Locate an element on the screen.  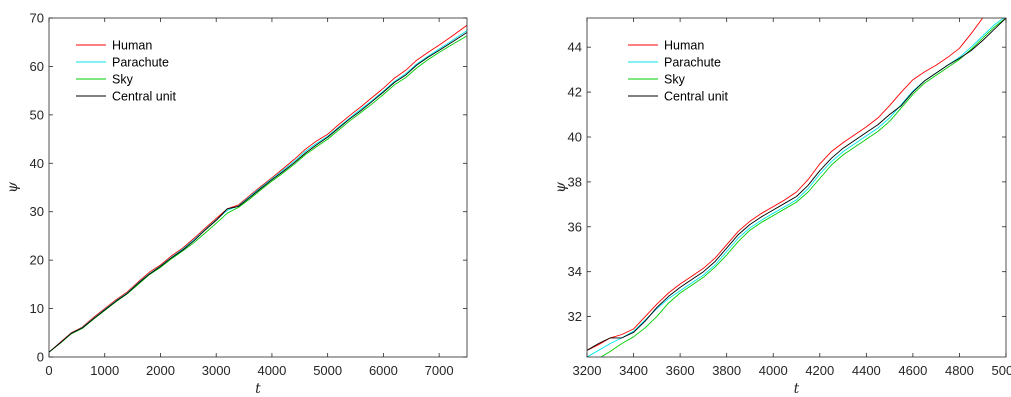
x-tick-label: 4200 is located at coordinates (819, 370).